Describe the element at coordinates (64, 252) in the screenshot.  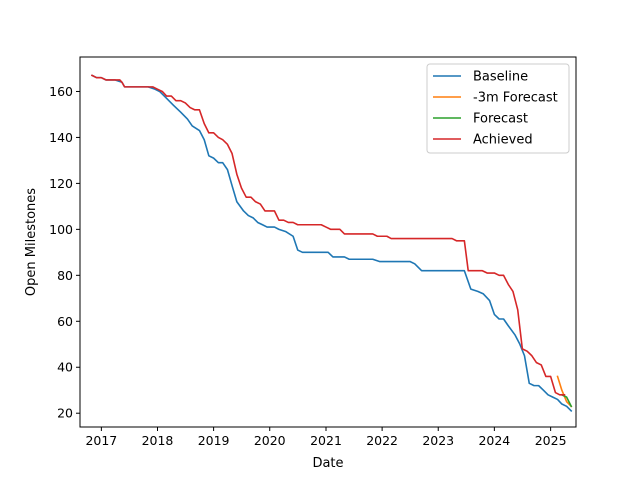
I see `y-axis: 20 40 60 80 100 120 140 160` at that location.